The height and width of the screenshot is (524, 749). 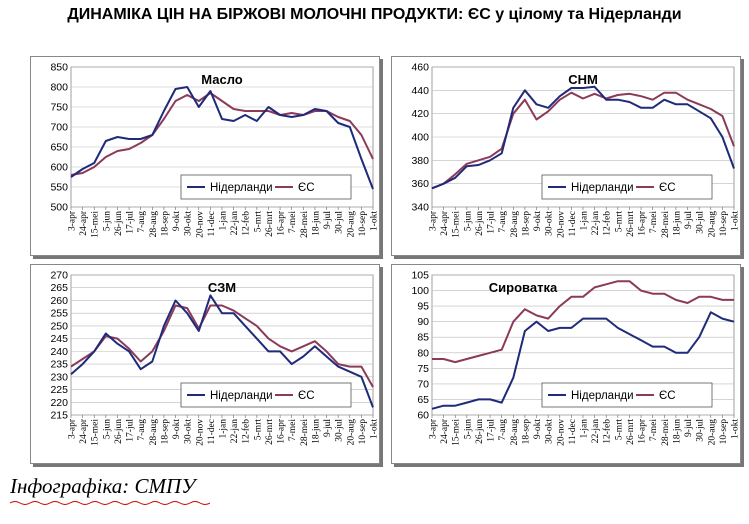 I want to click on y-tick-label: 650, so click(x=59, y=148).